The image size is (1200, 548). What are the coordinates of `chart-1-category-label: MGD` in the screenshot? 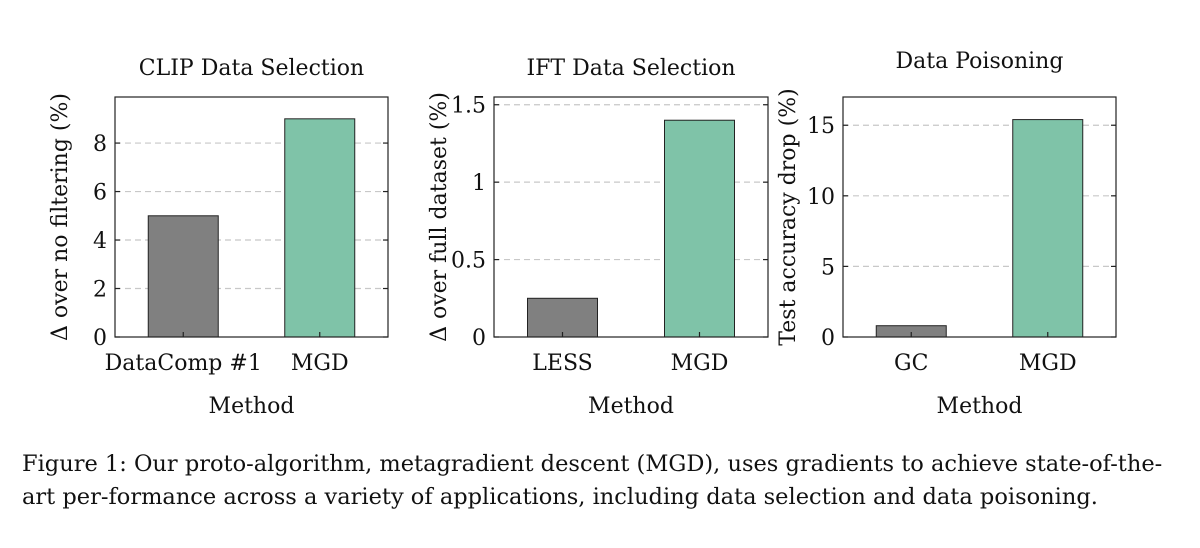 It's located at (320, 363).